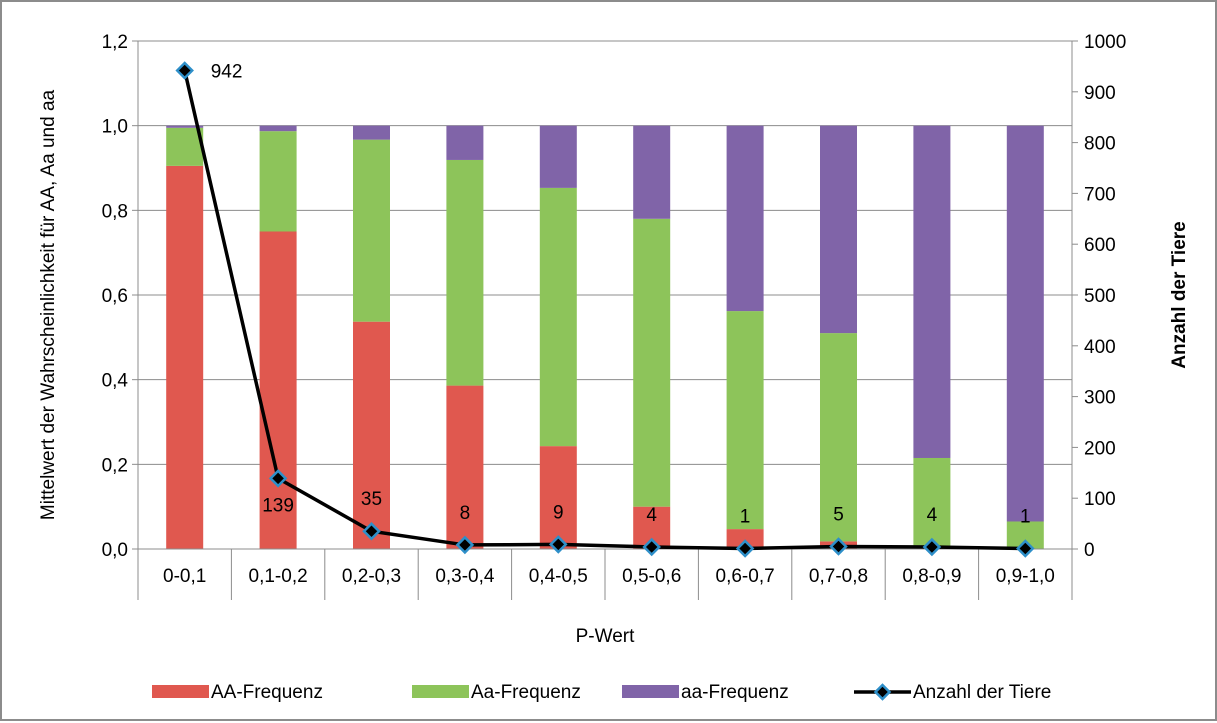 Image resolution: width=1217 pixels, height=723 pixels. Describe the element at coordinates (1100, 245) in the screenshot. I see `y2-tick-label: 600` at that location.